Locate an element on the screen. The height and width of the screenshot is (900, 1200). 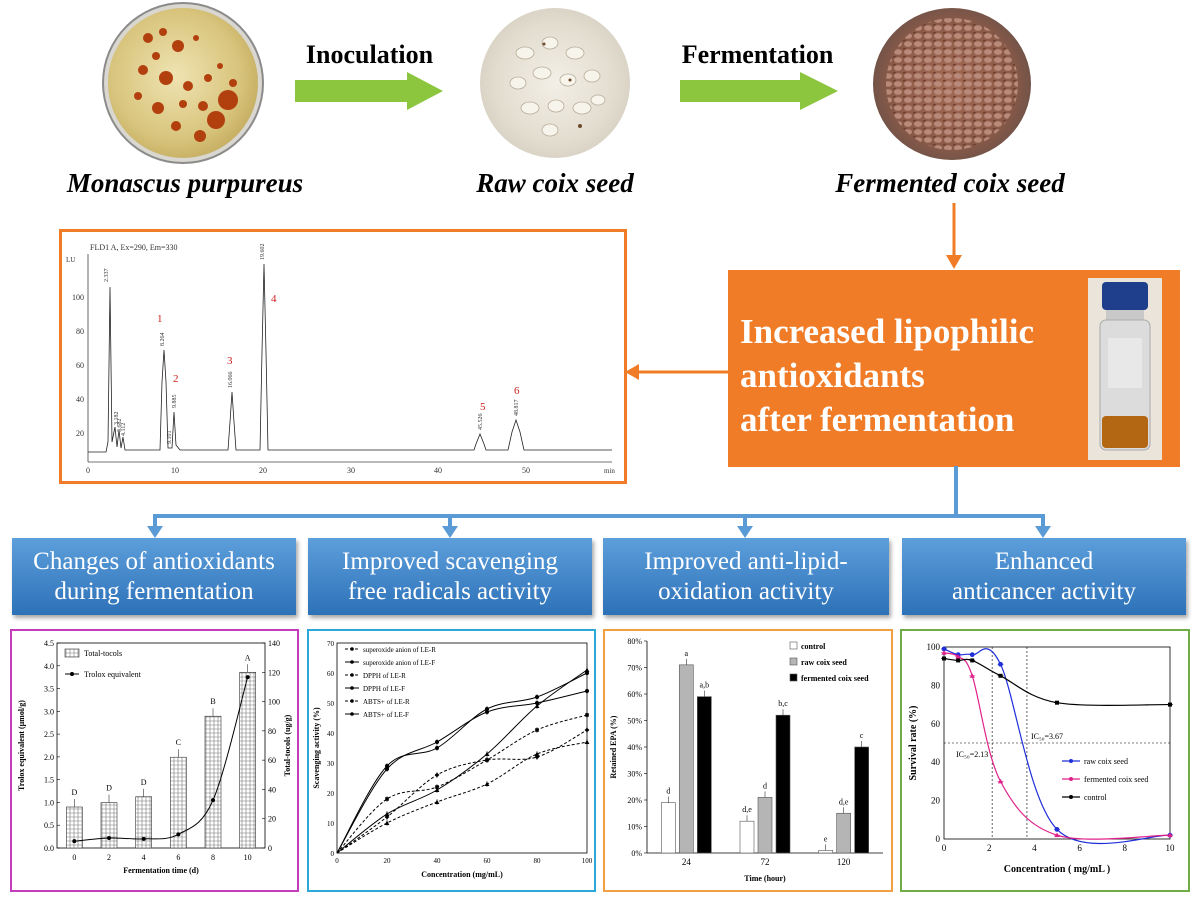
y-tick-label: 3.0 is located at coordinates (49, 711).